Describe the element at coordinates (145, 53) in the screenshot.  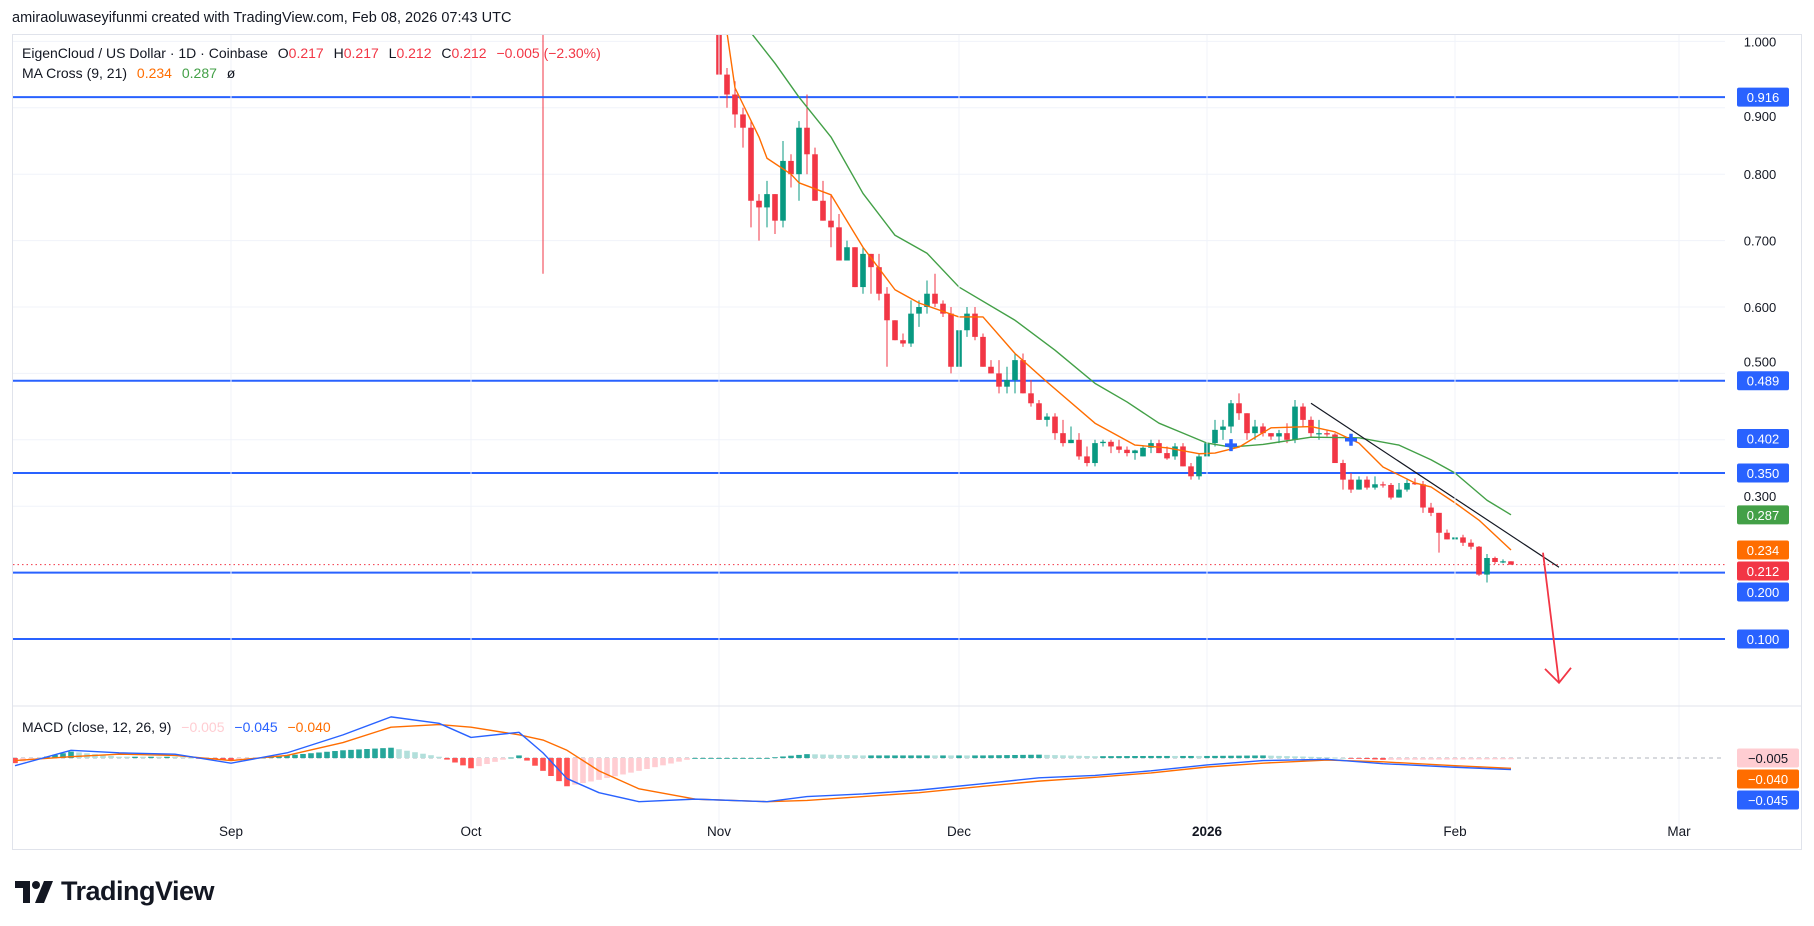
I see `symbol-name: EigenCloud / US Dollar · 1D · Coinbase` at that location.